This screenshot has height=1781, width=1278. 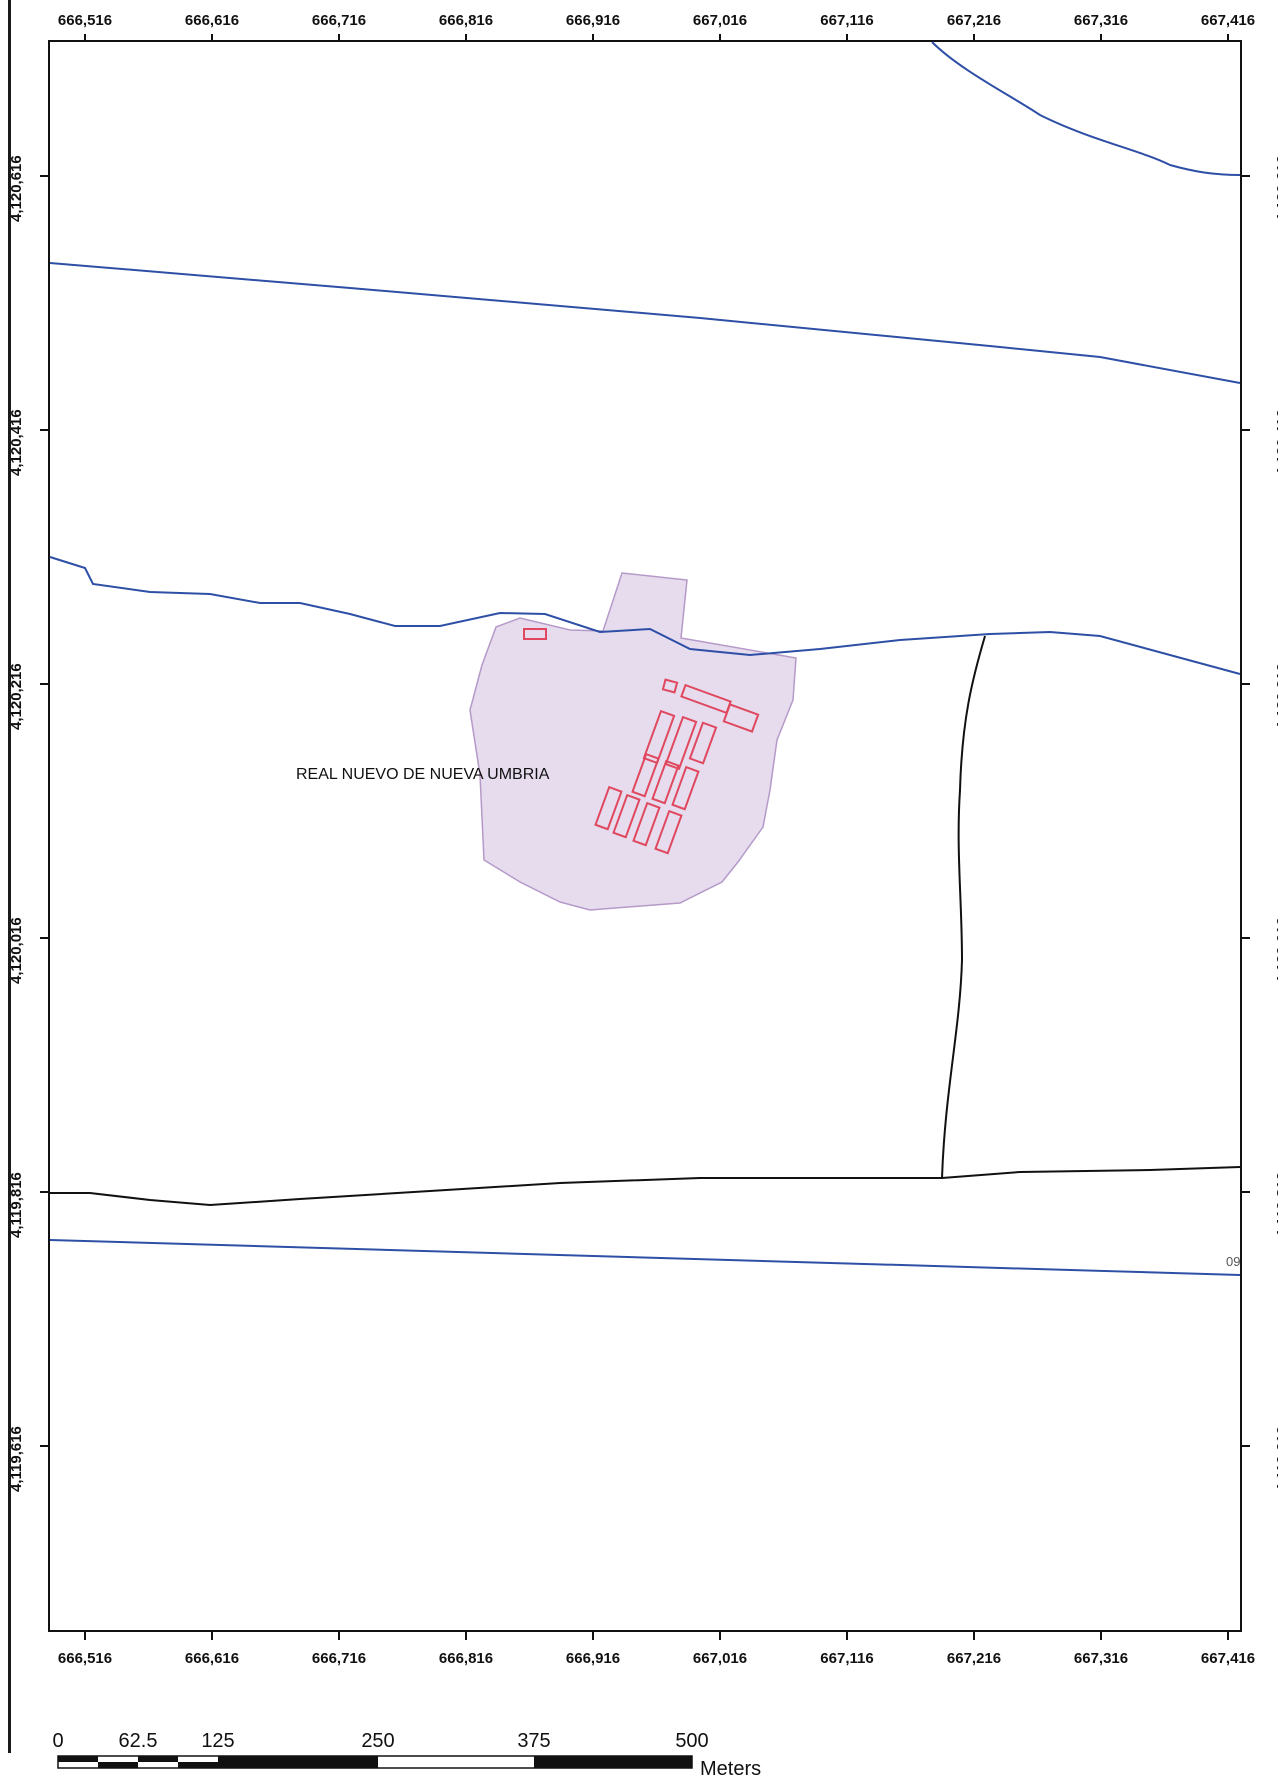 What do you see at coordinates (1228, 20) in the screenshot?
I see `x-tick-top-10: 667,416` at bounding box center [1228, 20].